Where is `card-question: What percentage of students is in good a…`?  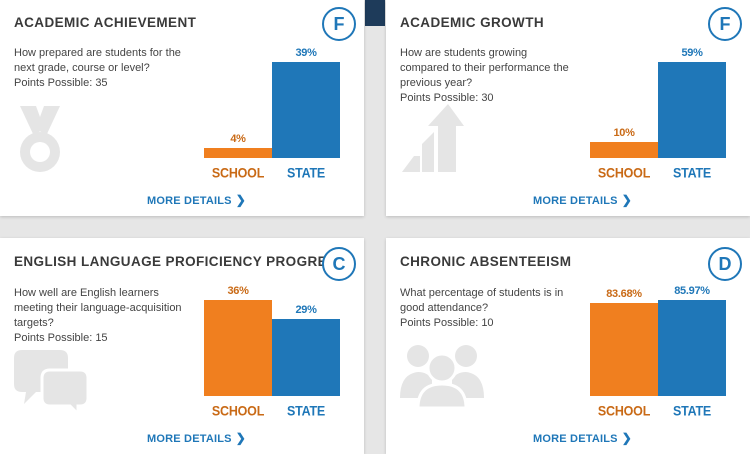
card-question: What percentage of students is in good a… is located at coordinates (489, 308).